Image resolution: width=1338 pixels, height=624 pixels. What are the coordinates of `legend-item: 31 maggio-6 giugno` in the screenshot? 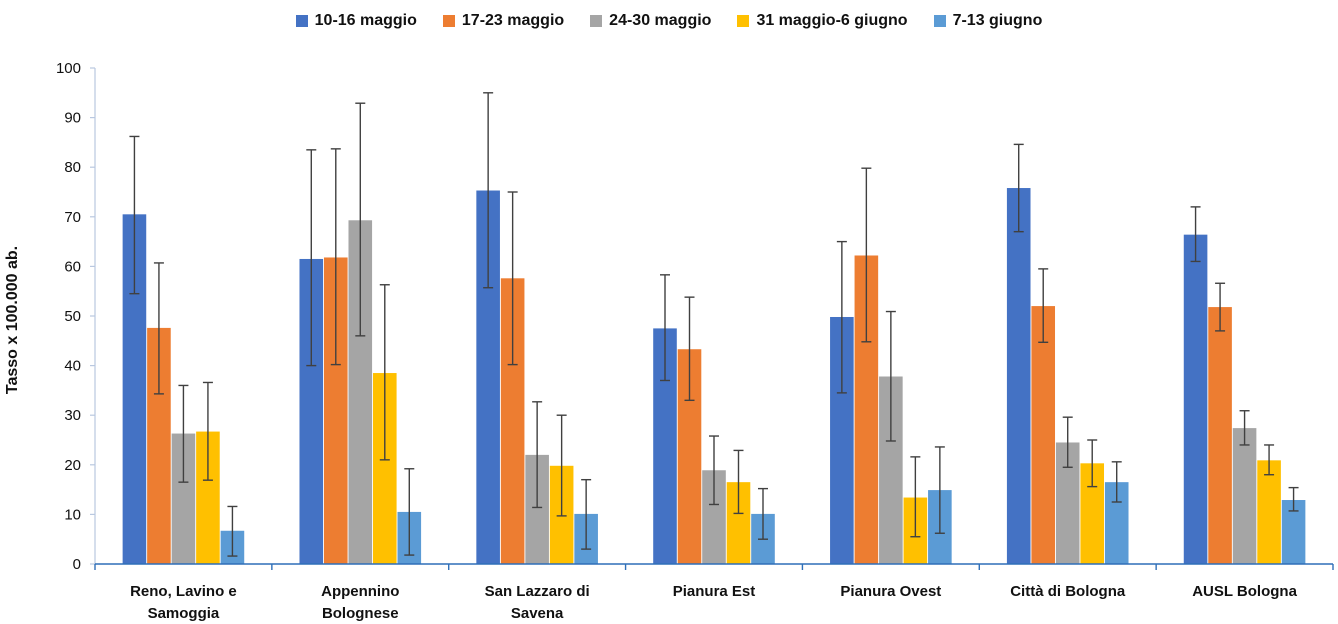 It's located at (822, 21).